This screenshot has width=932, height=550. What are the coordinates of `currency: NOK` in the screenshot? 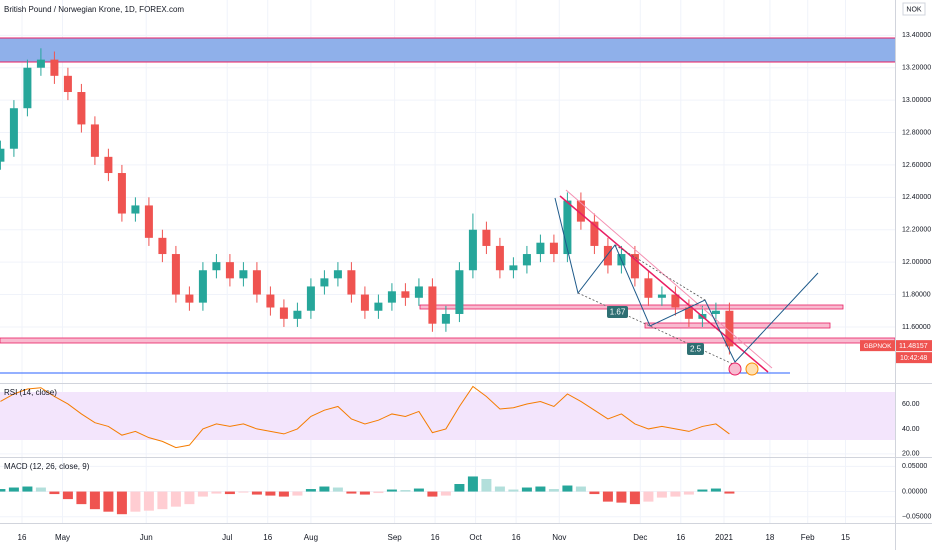 It's located at (914, 9).